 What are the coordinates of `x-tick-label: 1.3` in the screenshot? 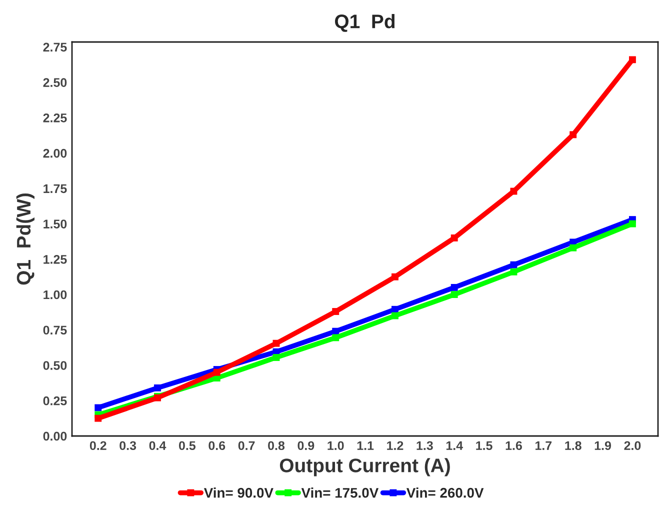 It's located at (424, 445).